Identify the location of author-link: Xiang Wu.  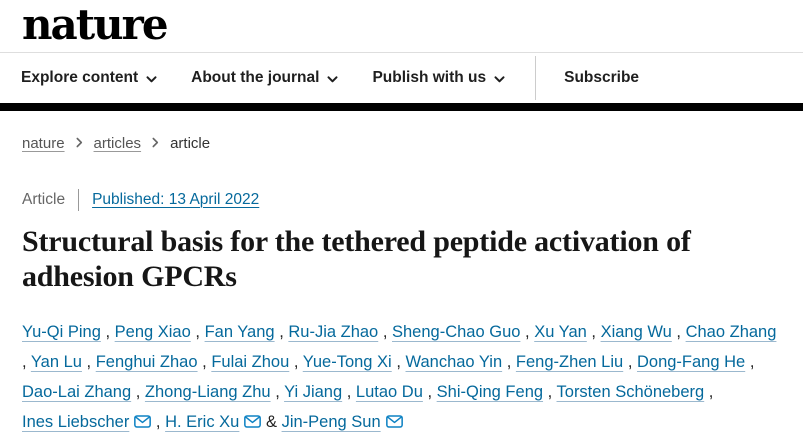
(636, 332).